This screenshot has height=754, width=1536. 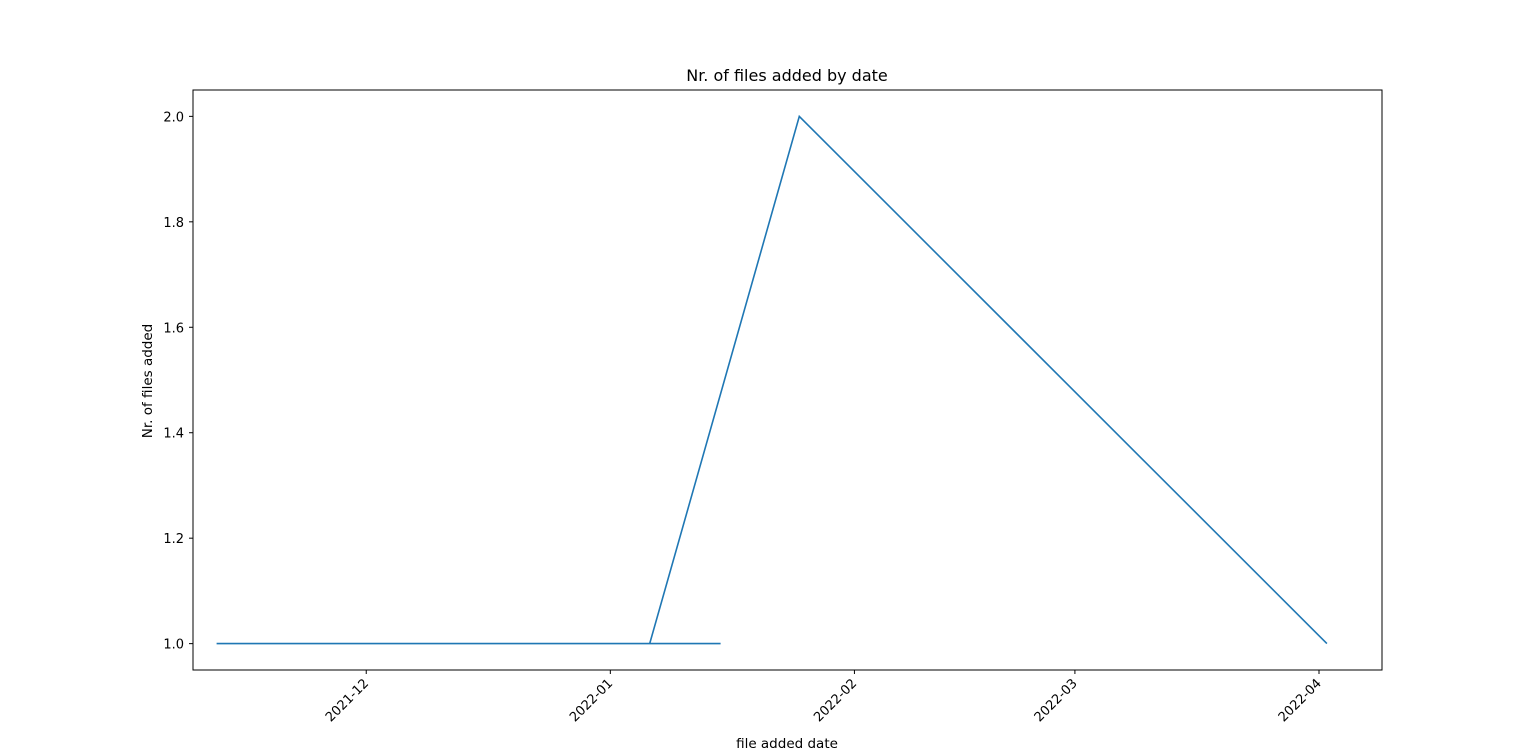 I want to click on y-tick-label: 1.2, so click(x=173, y=539).